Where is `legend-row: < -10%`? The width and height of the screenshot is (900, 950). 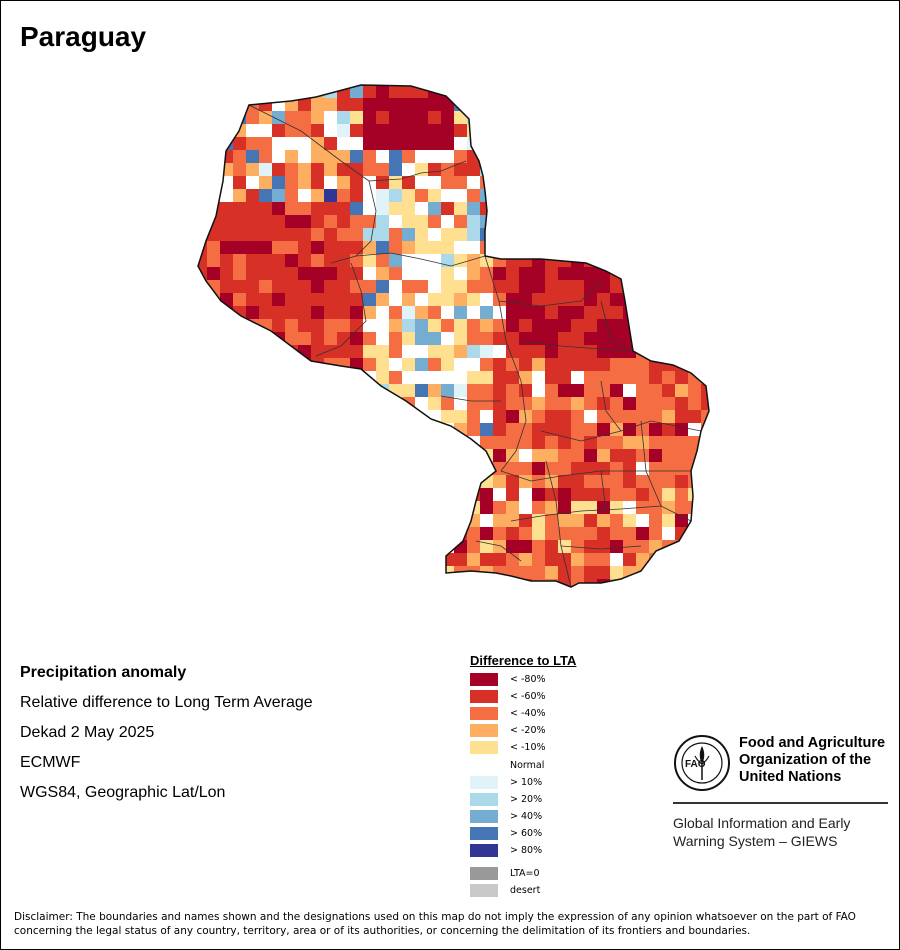 legend-row: < -10% is located at coordinates (540, 748).